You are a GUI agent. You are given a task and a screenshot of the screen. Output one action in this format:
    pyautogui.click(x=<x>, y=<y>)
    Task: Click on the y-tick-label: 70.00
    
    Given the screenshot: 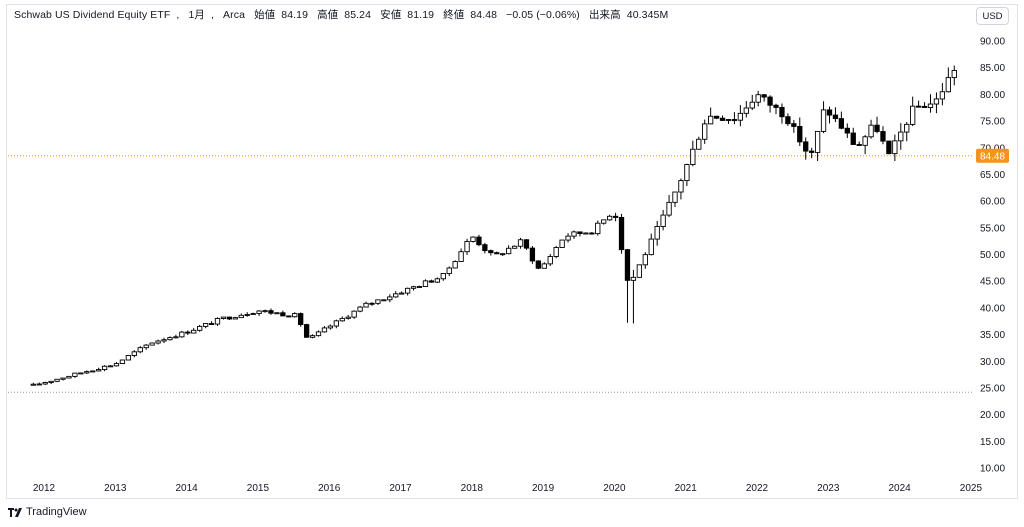 What is the action you would take?
    pyautogui.click(x=992, y=148)
    